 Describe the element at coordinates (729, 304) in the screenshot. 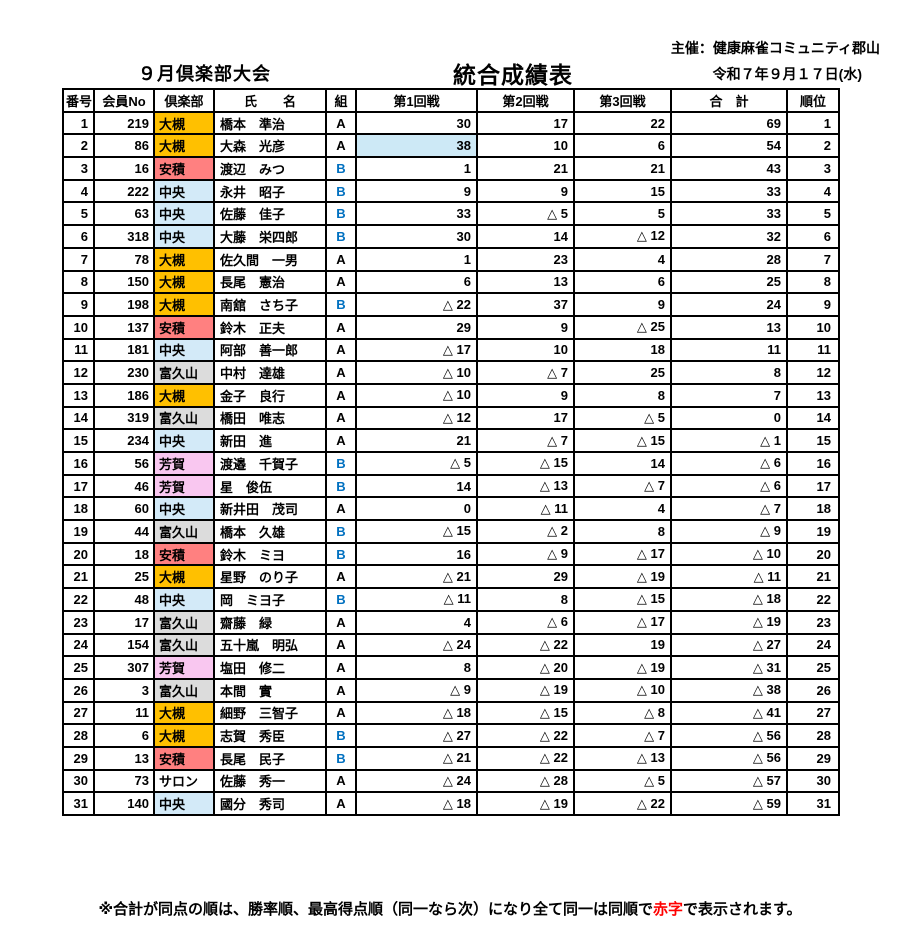

I see `total-score-cell: 24` at that location.